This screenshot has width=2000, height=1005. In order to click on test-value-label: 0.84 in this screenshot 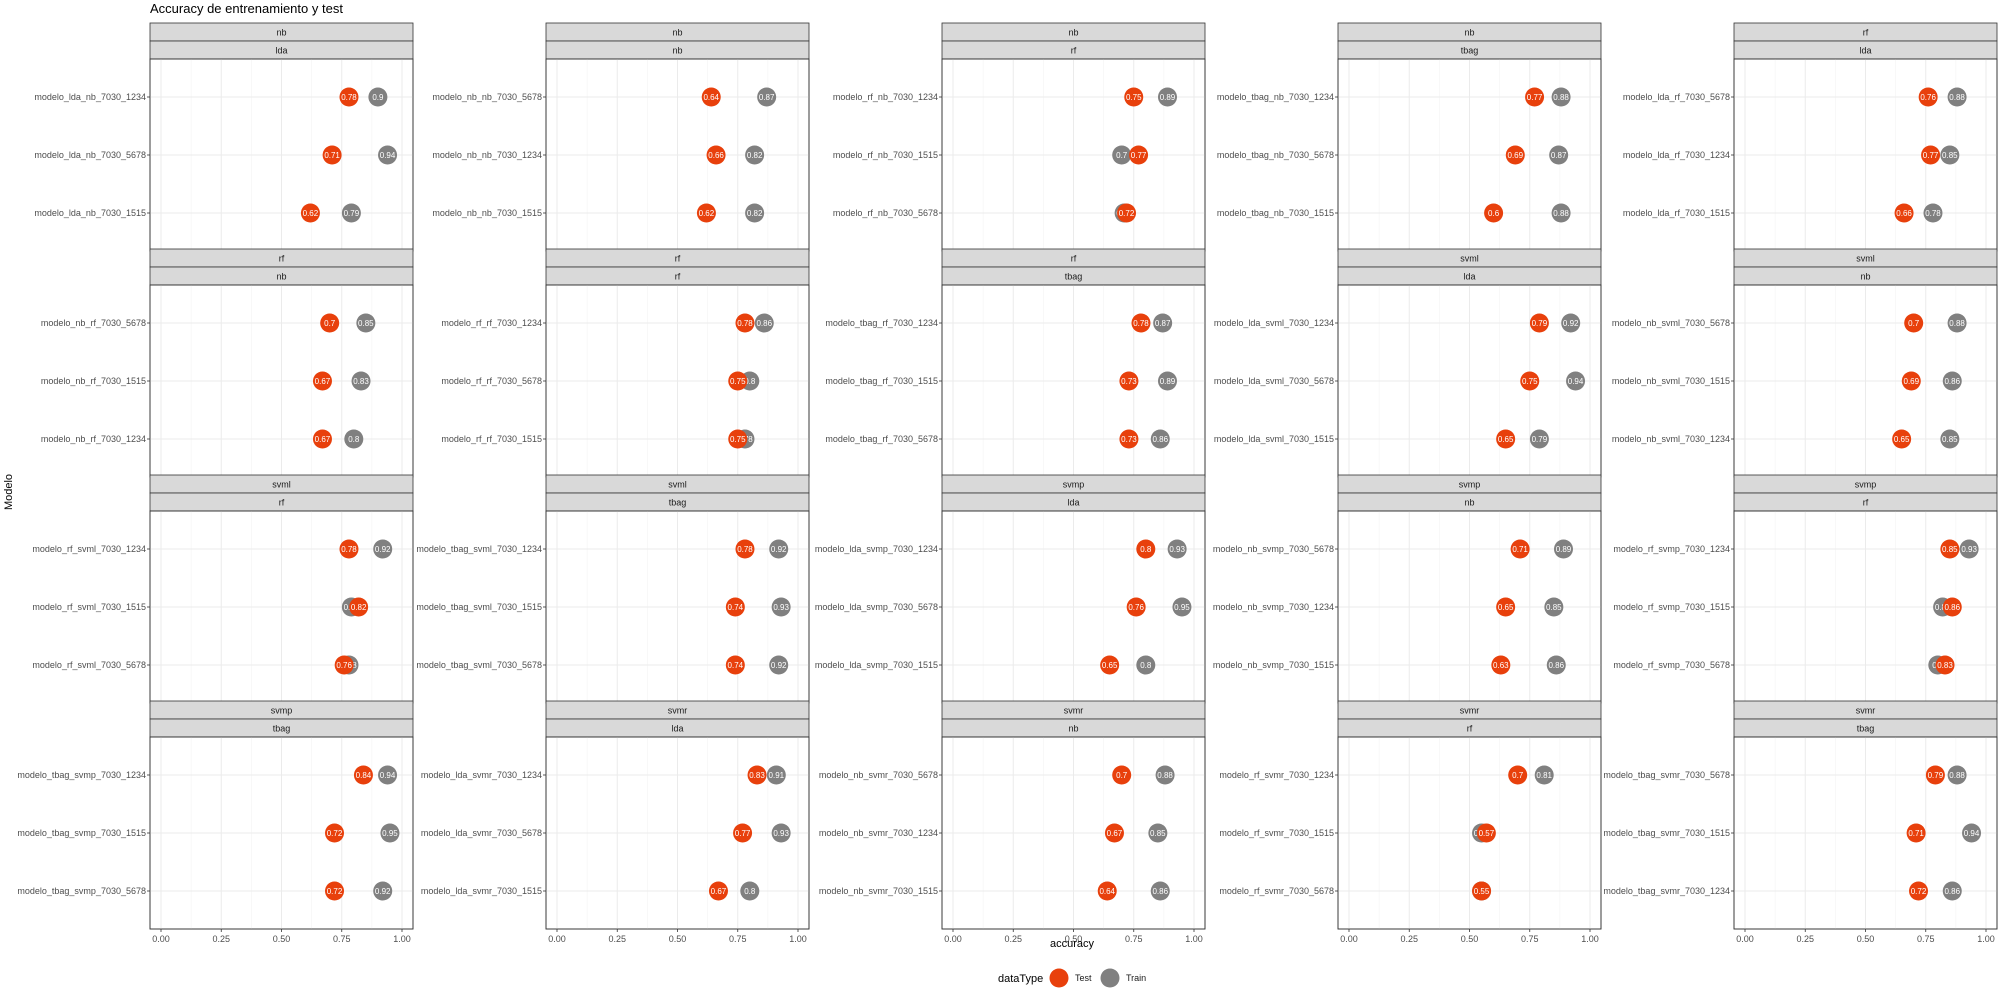, I will do `click(364, 775)`.